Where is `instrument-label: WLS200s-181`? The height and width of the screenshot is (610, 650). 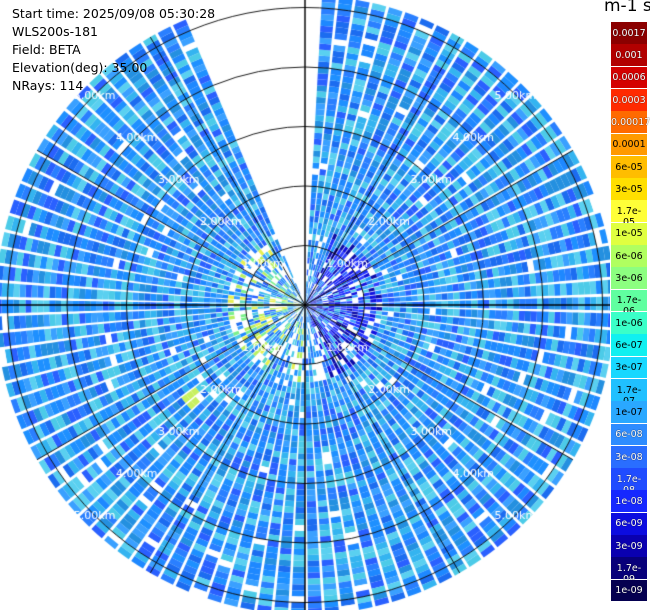
instrument-label: WLS200s-181 is located at coordinates (55, 31).